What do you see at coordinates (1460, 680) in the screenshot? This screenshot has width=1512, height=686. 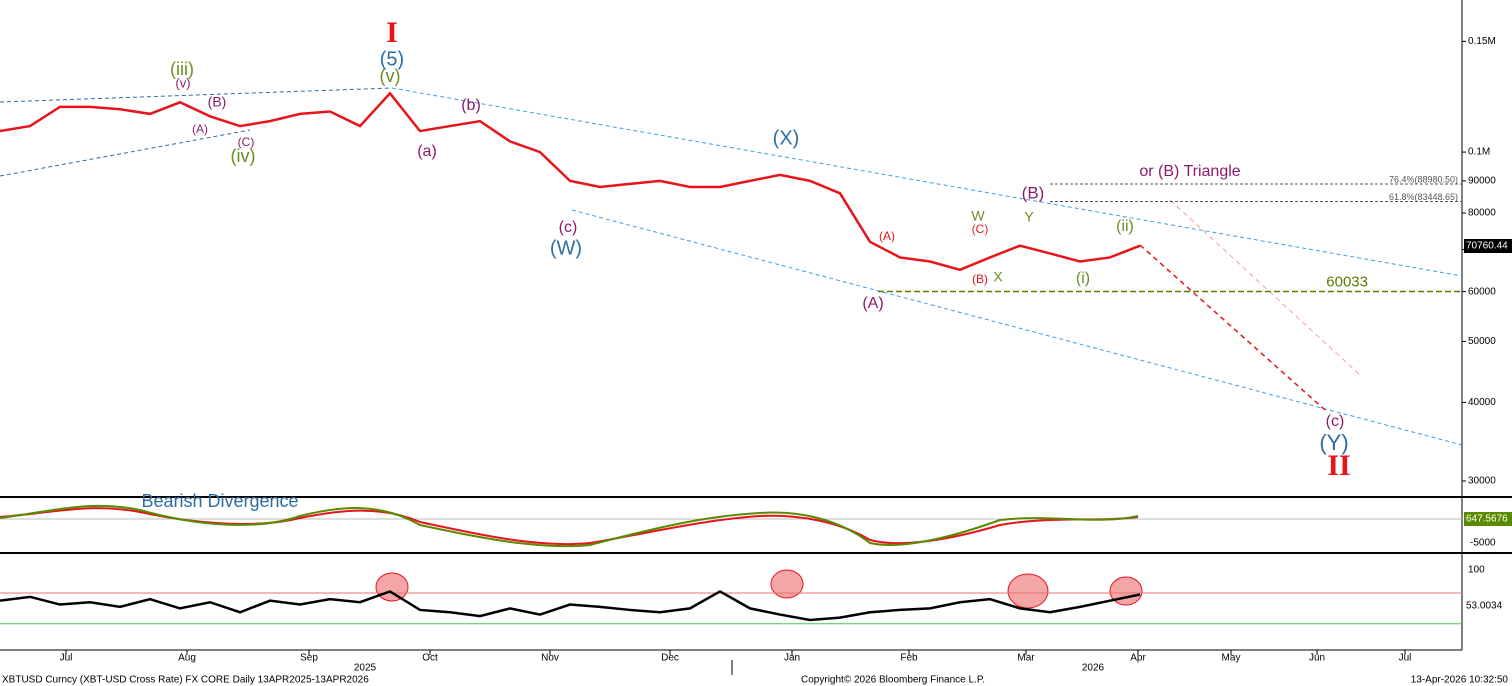 I see `footer-right: 13-Apr-2026 10:32:50` at bounding box center [1460, 680].